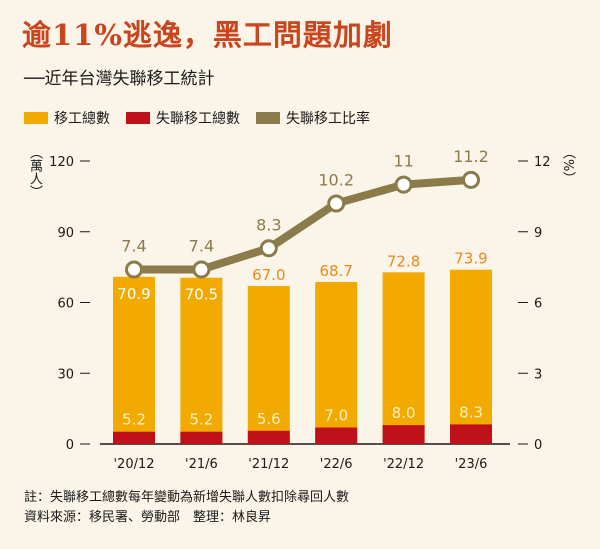 The height and width of the screenshot is (549, 600). Describe the element at coordinates (403, 161) in the screenshot. I see `ratio-data-label: 11` at that location.